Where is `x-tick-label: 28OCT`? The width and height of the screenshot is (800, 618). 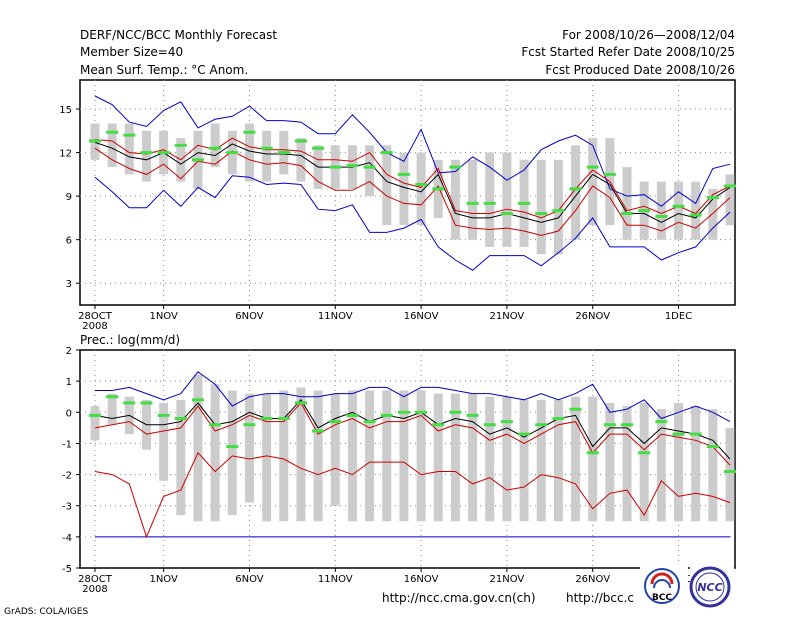 x-tick-label: 28OCT is located at coordinates (95, 579).